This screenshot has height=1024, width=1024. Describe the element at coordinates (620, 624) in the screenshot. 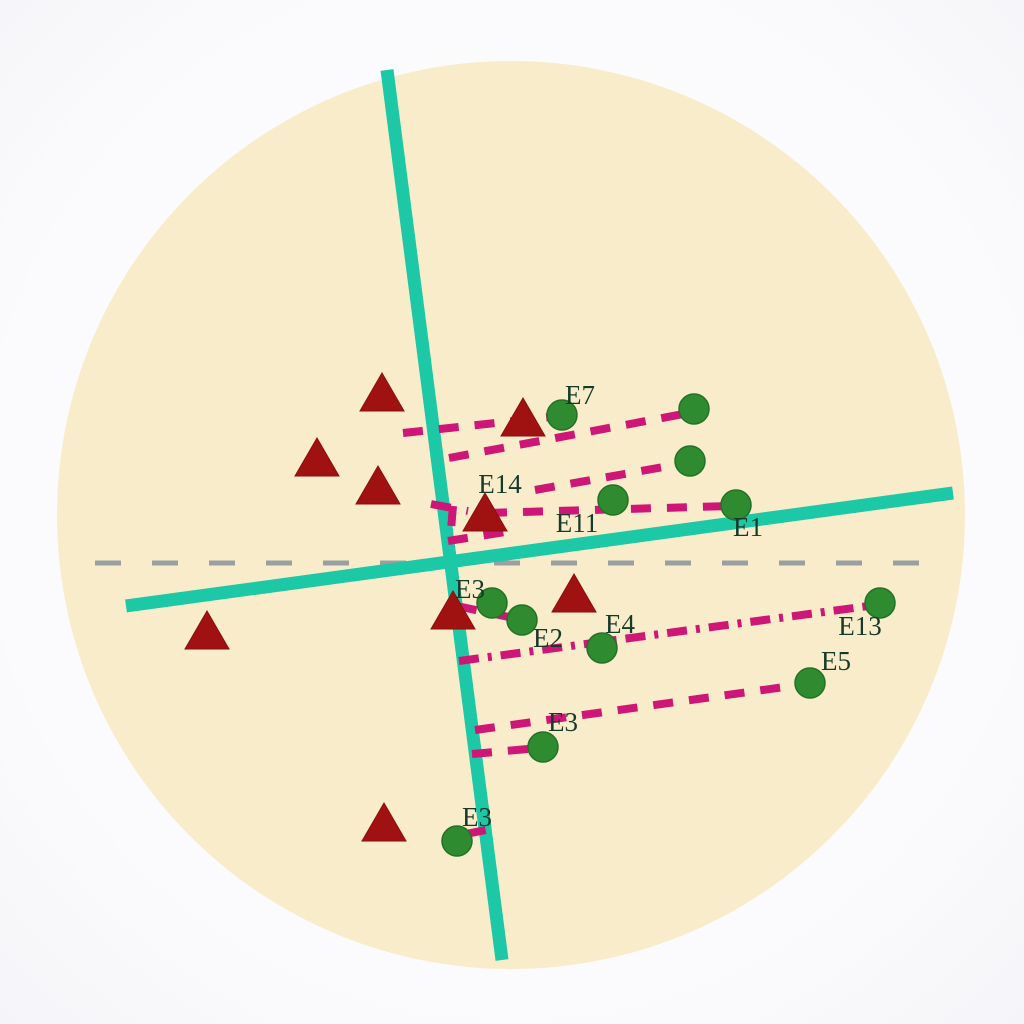

I see `point-label: E4` at that location.